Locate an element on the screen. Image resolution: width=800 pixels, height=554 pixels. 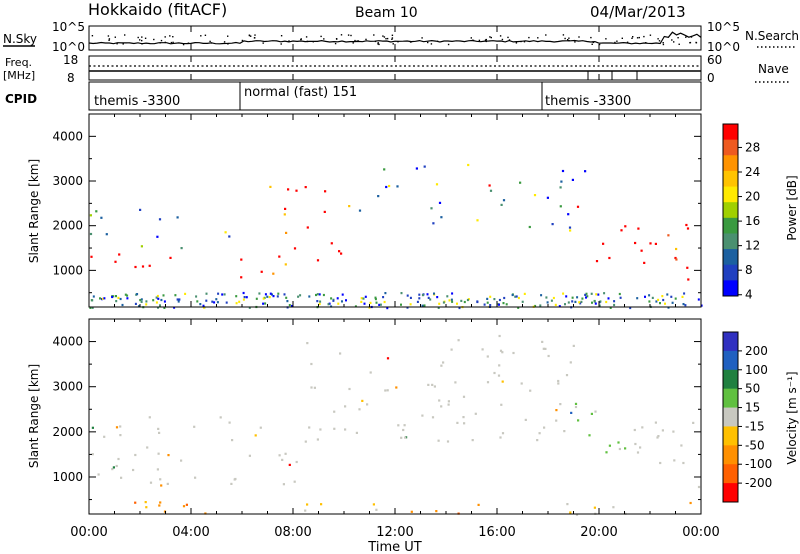
colorbar-tick-label: 16 is located at coordinates (752, 221).